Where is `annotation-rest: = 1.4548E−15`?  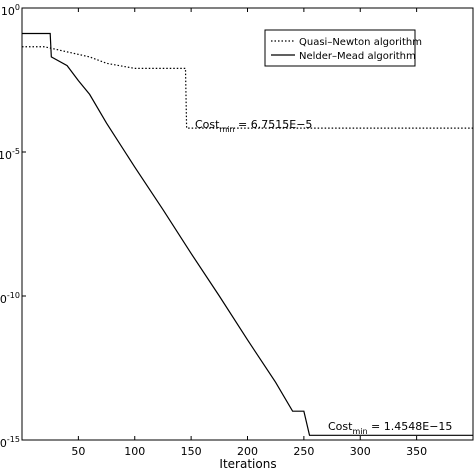
annotation-rest: = 1.4548E−15 is located at coordinates (410, 426).